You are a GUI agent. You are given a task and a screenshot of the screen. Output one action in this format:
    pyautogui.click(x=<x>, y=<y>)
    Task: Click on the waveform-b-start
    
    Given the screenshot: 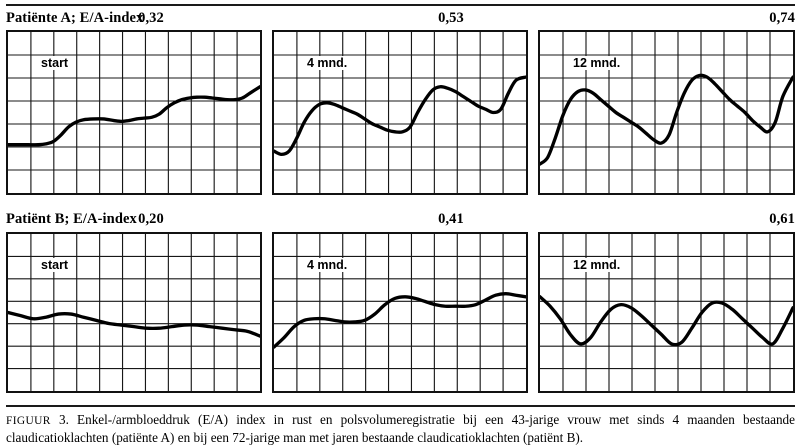 What is the action you would take?
    pyautogui.click(x=134, y=312)
    